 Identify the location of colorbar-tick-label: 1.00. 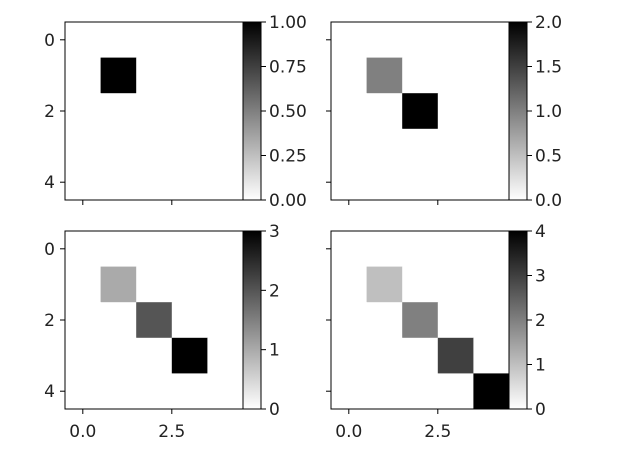
(288, 23).